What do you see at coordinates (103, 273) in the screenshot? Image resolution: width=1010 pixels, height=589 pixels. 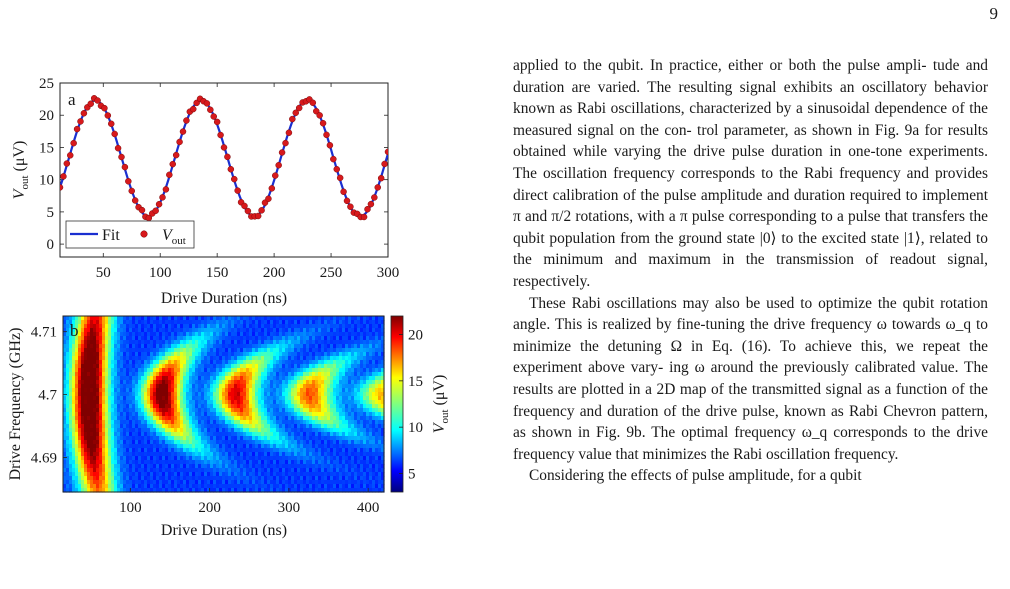 I see `x-tick-label: 50` at bounding box center [103, 273].